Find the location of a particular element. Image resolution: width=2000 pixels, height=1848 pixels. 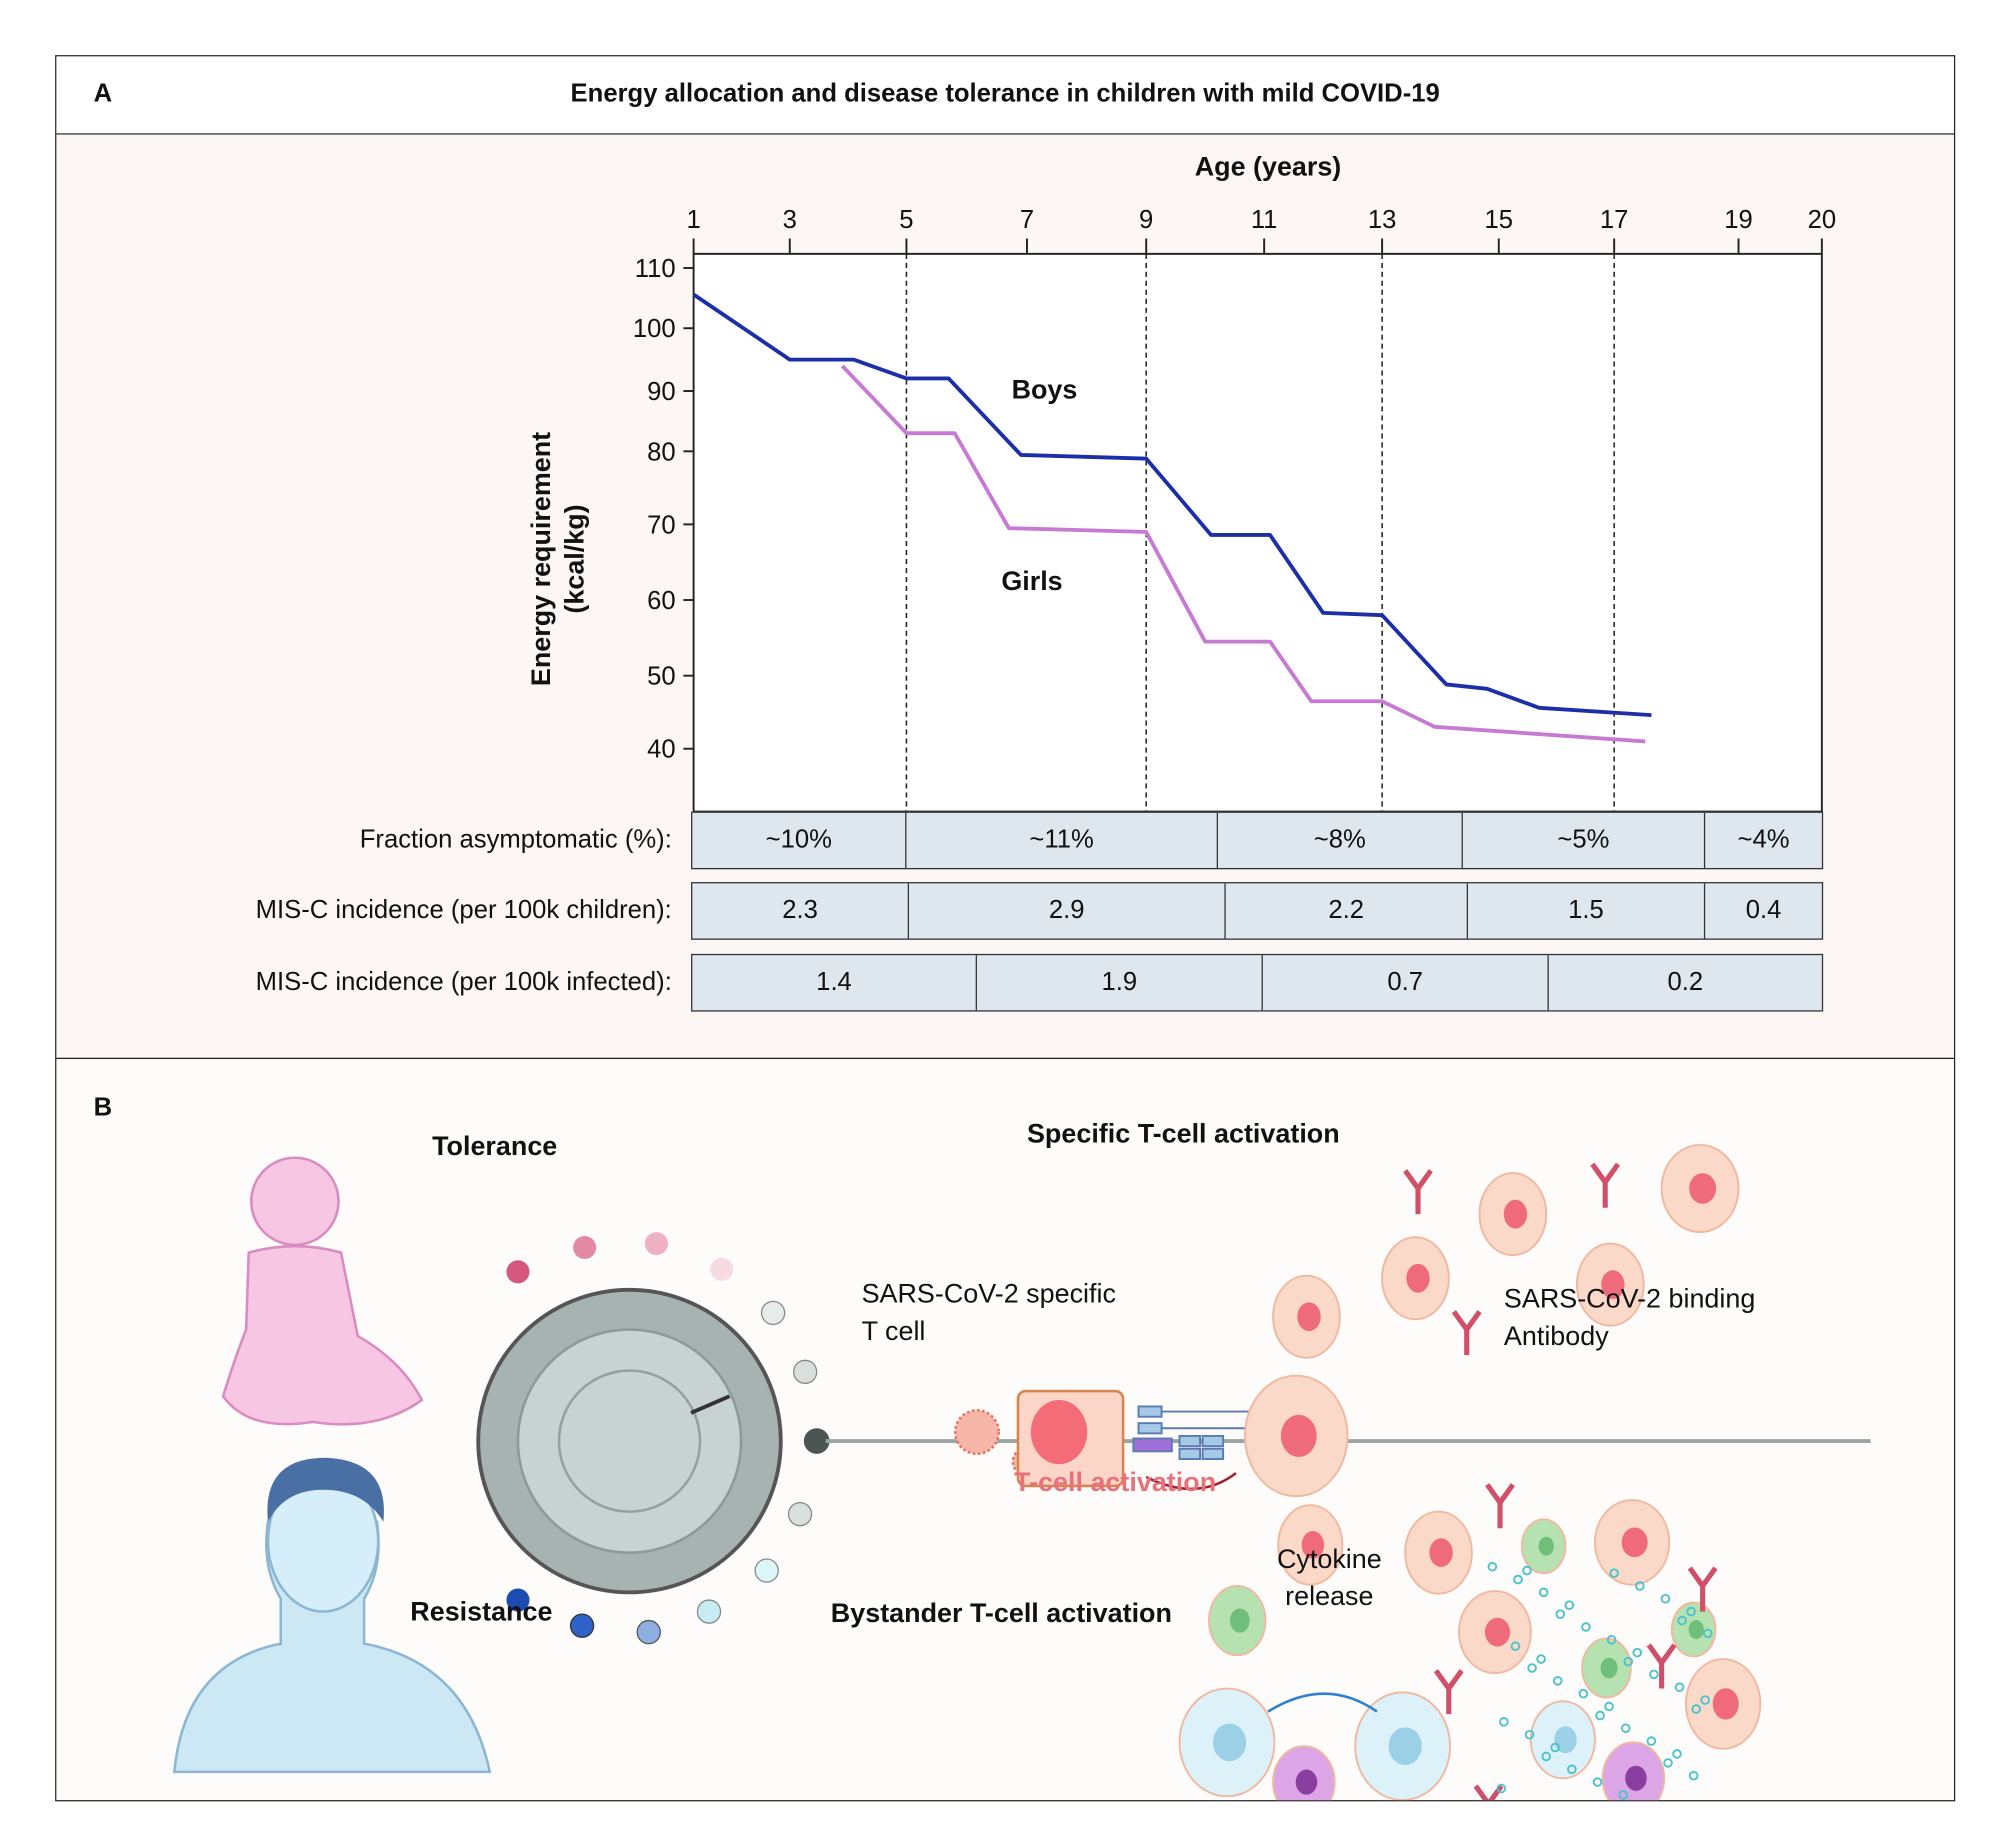

baby-illustration is located at coordinates (322, 1291).